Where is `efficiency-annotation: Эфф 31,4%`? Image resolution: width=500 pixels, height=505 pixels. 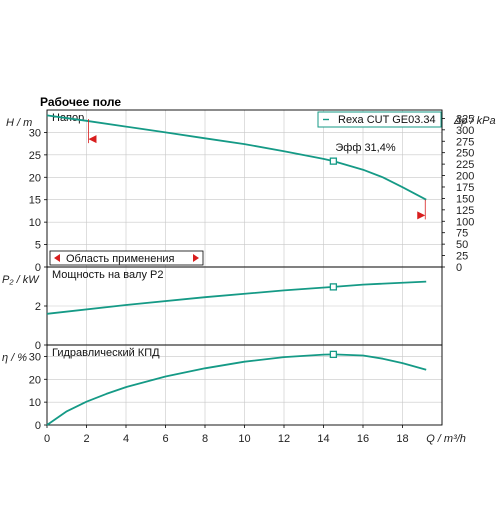 efficiency-annotation: Эфф 31,4% is located at coordinates (365, 148).